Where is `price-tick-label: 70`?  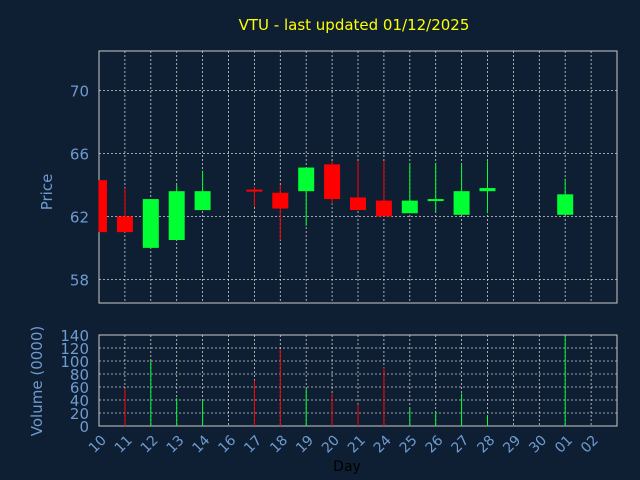
price-tick-label: 70 is located at coordinates (79, 91).